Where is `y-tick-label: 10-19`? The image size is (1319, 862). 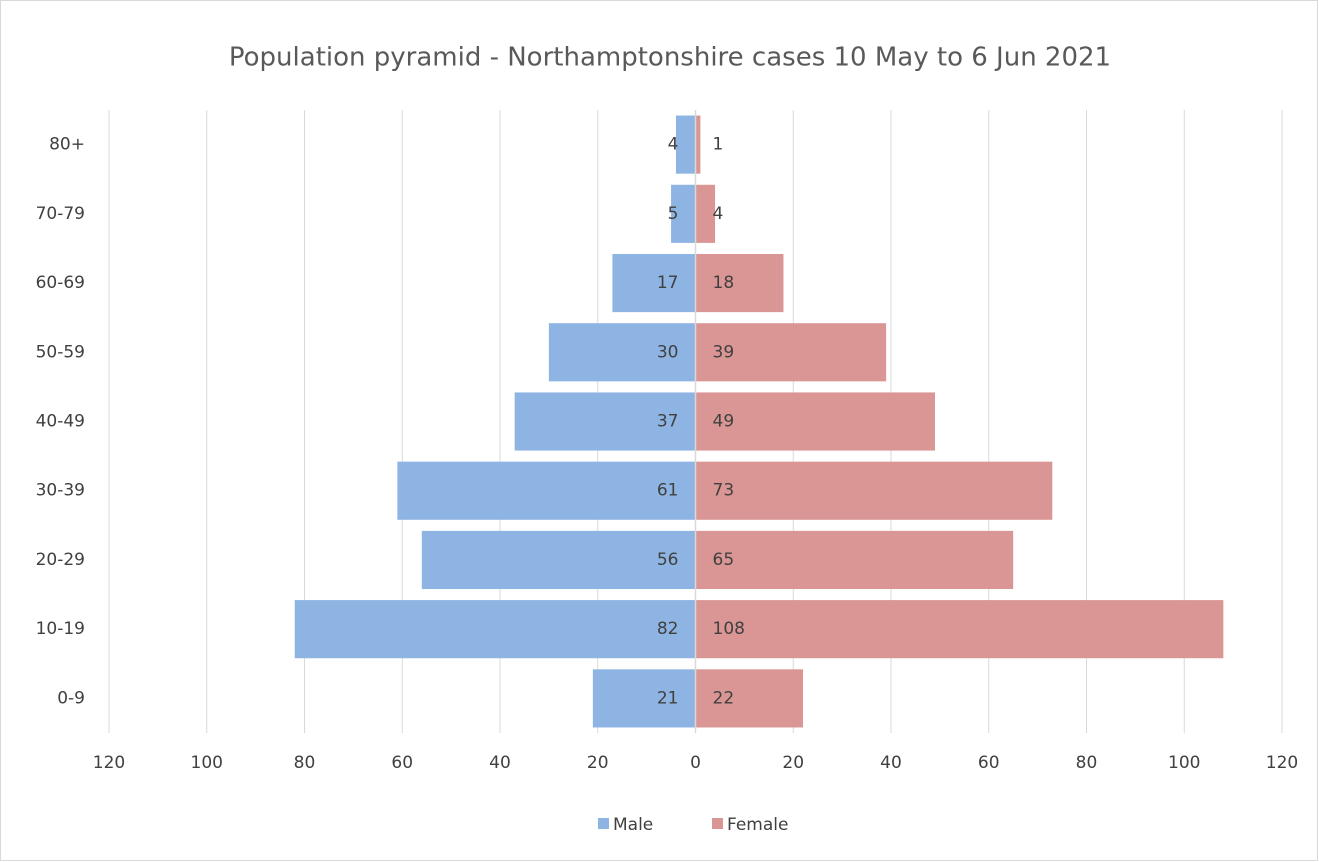
y-tick-label: 10-19 is located at coordinates (60, 629).